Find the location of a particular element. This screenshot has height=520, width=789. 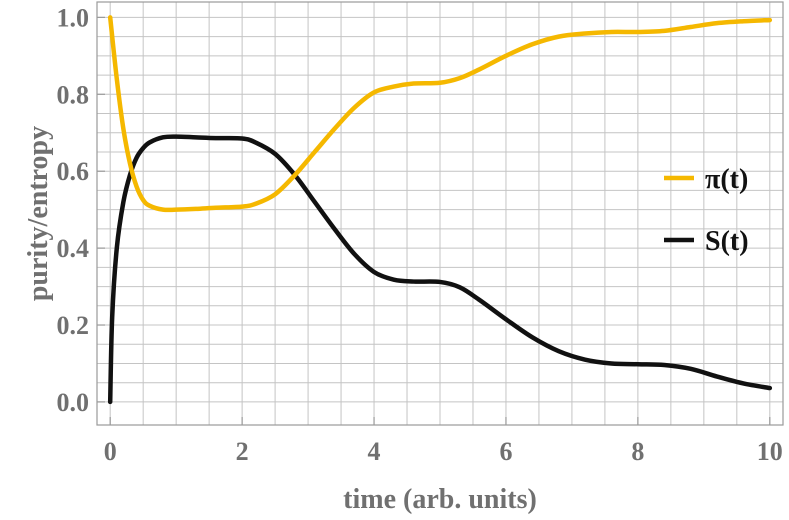

x-tick-label: 0 is located at coordinates (110, 451).